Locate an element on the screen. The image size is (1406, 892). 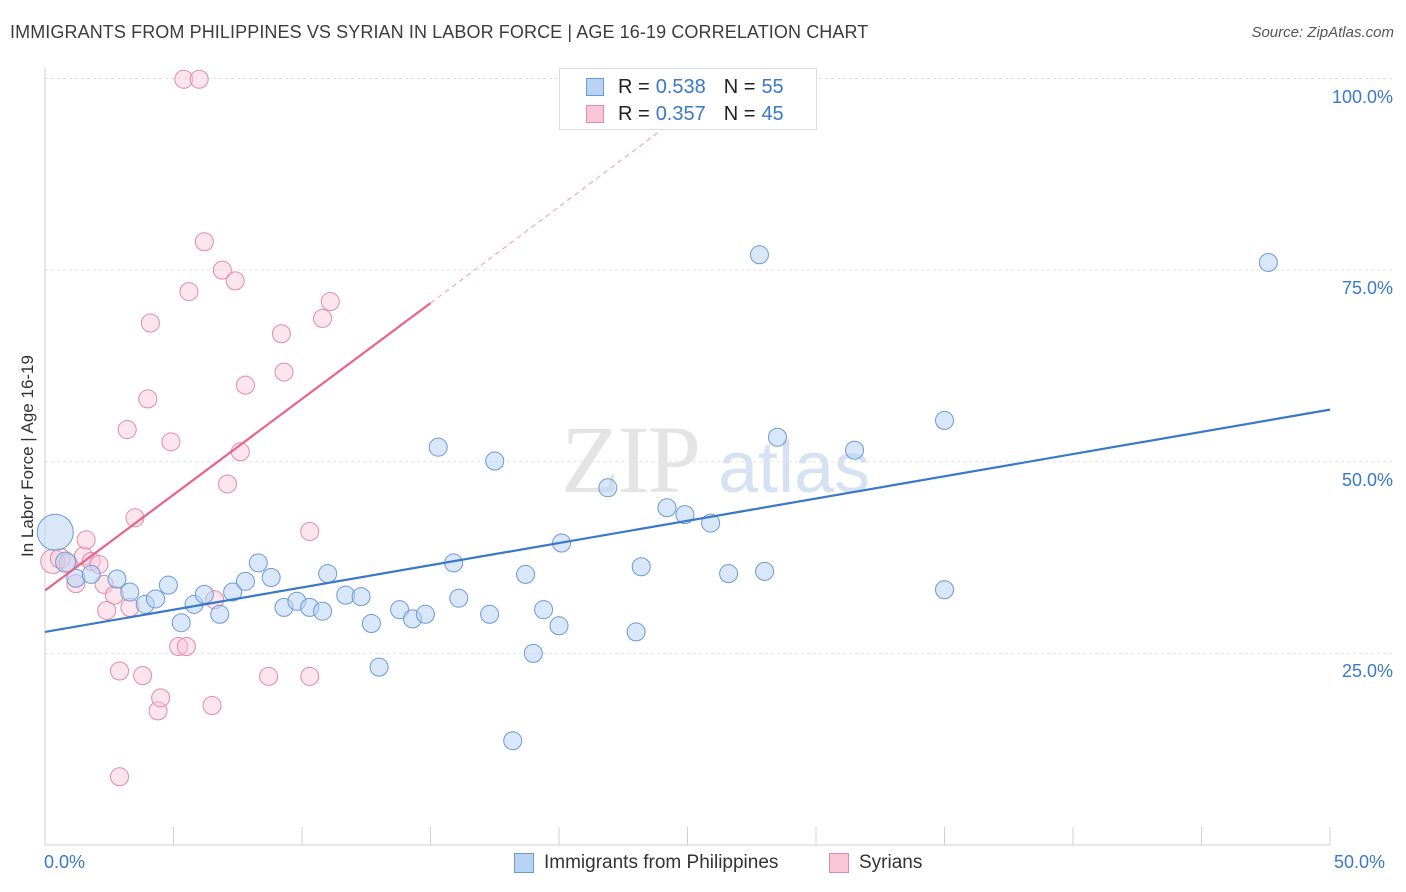
legend-swatch-syrians is located at coordinates (595, 114).